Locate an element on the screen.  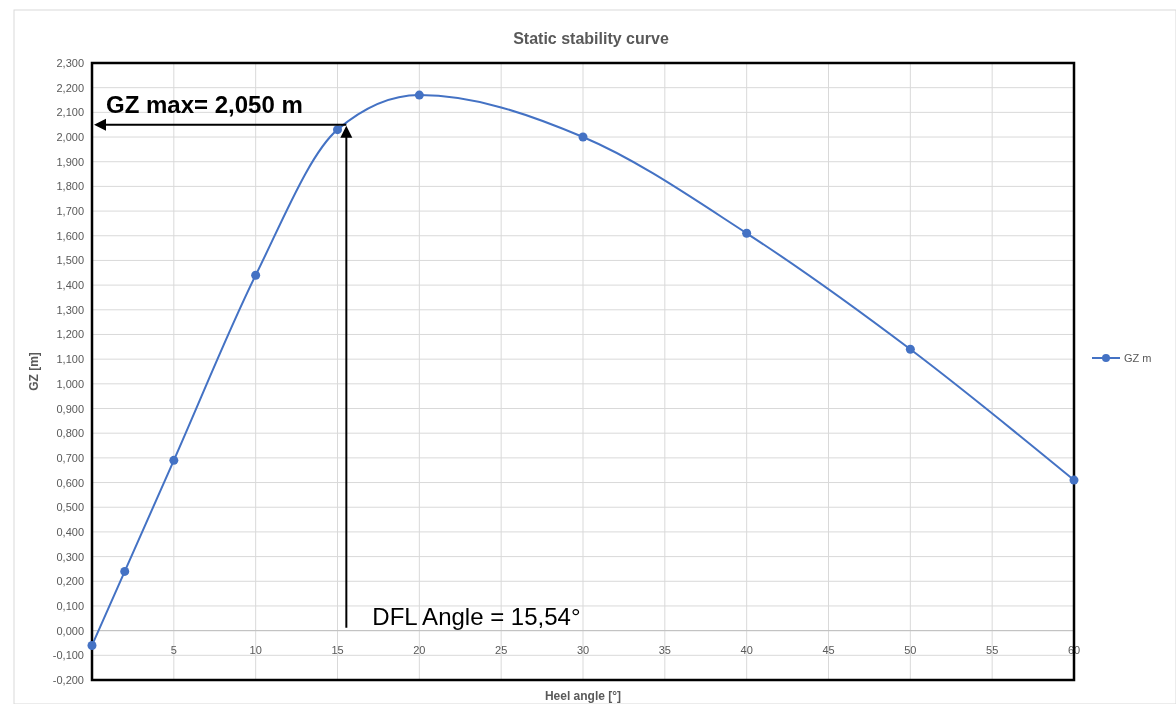
x-tick-label: 30 is located at coordinates (583, 649).